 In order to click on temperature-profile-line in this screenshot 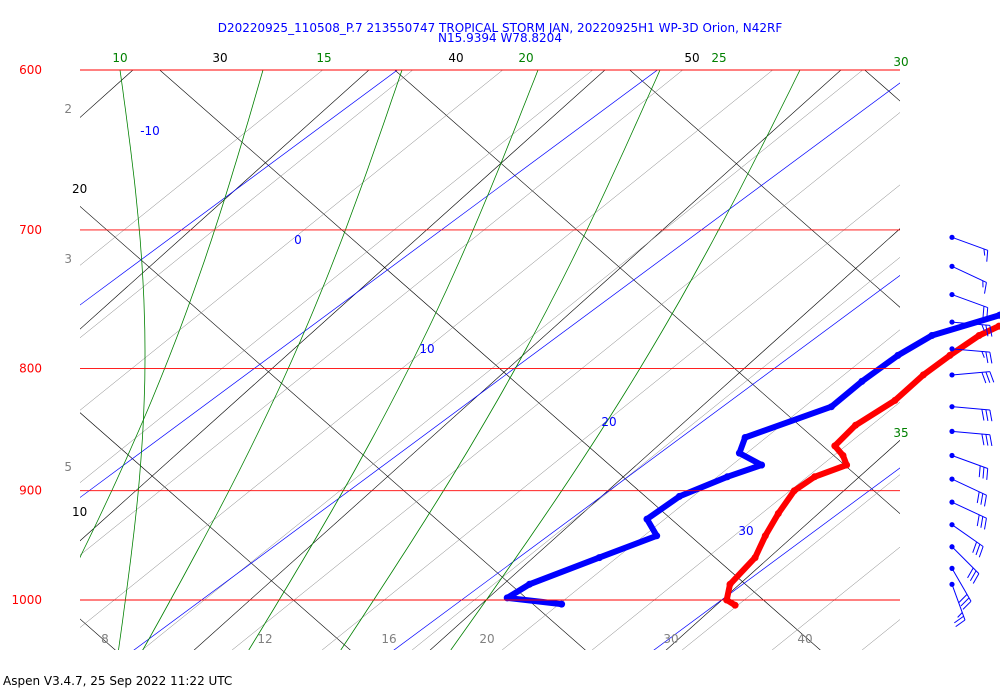, I will do `click(861, 465)`.